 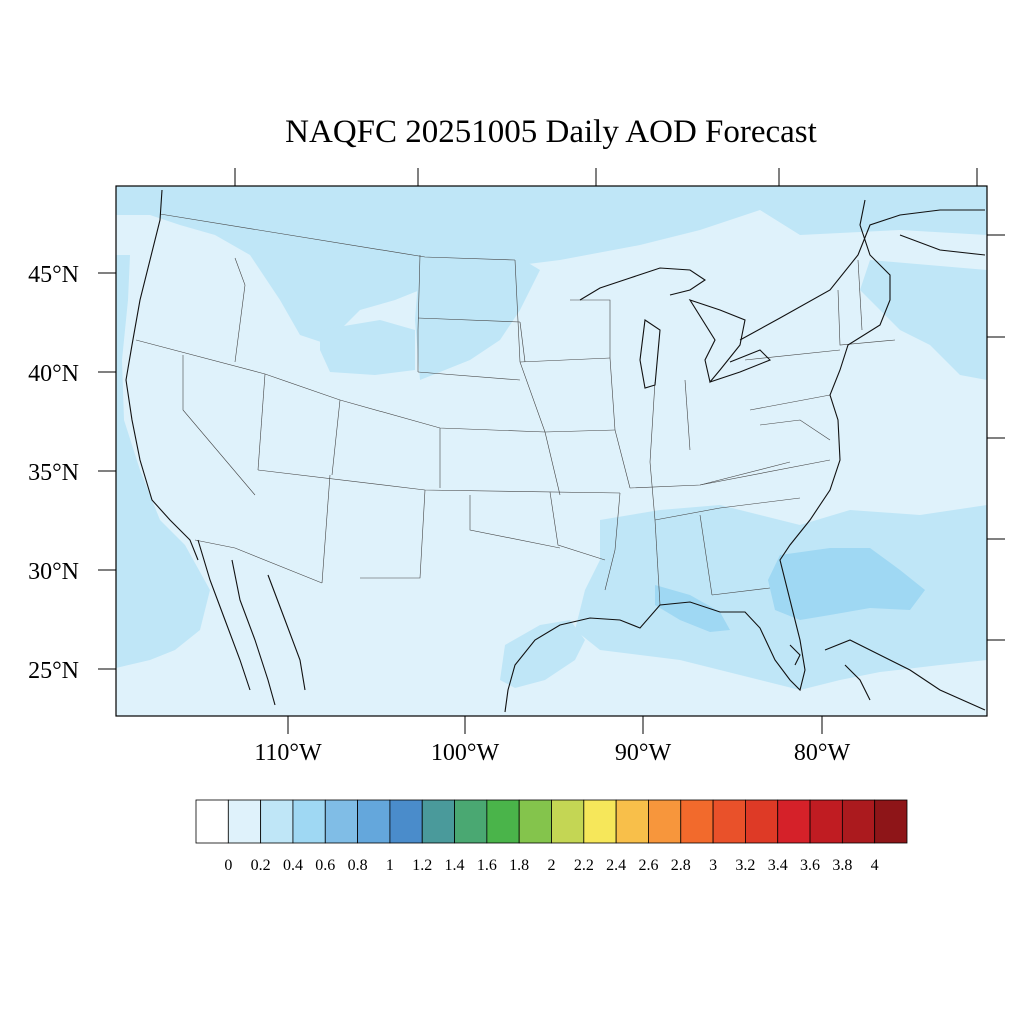 I want to click on left-ticks, so click(x=107, y=471).